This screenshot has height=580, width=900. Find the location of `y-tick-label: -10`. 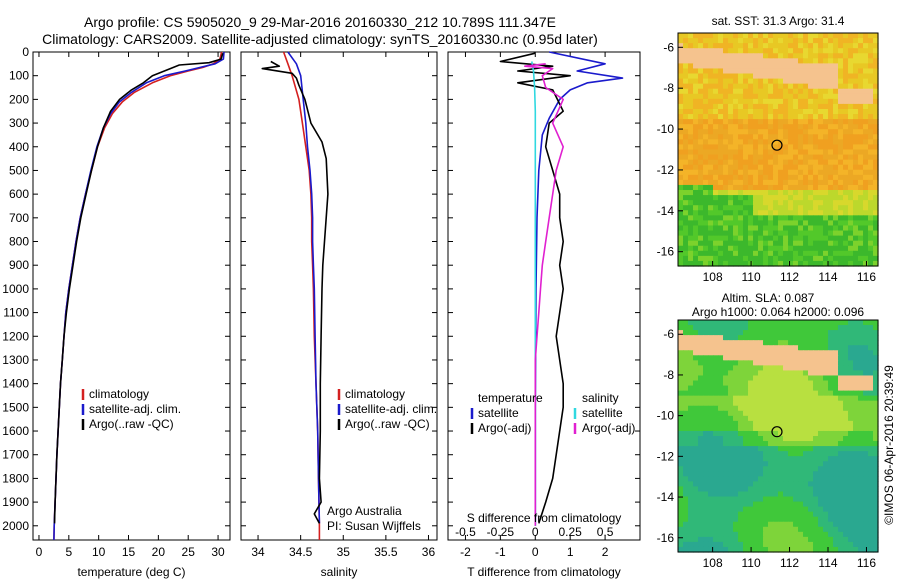

y-tick-label: -10 is located at coordinates (666, 129).